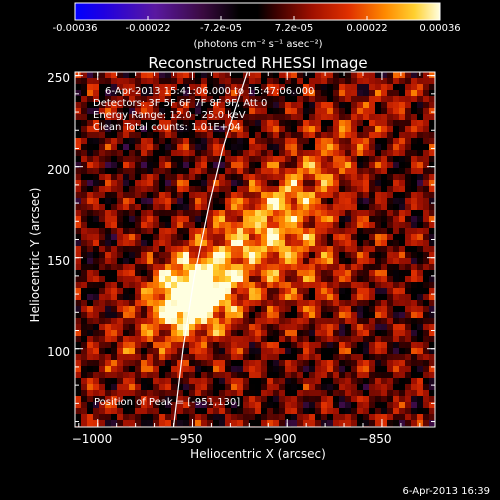  Describe the element at coordinates (221, 28) in the screenshot. I see `colorbar-tick-label: -7.2e-05` at that location.